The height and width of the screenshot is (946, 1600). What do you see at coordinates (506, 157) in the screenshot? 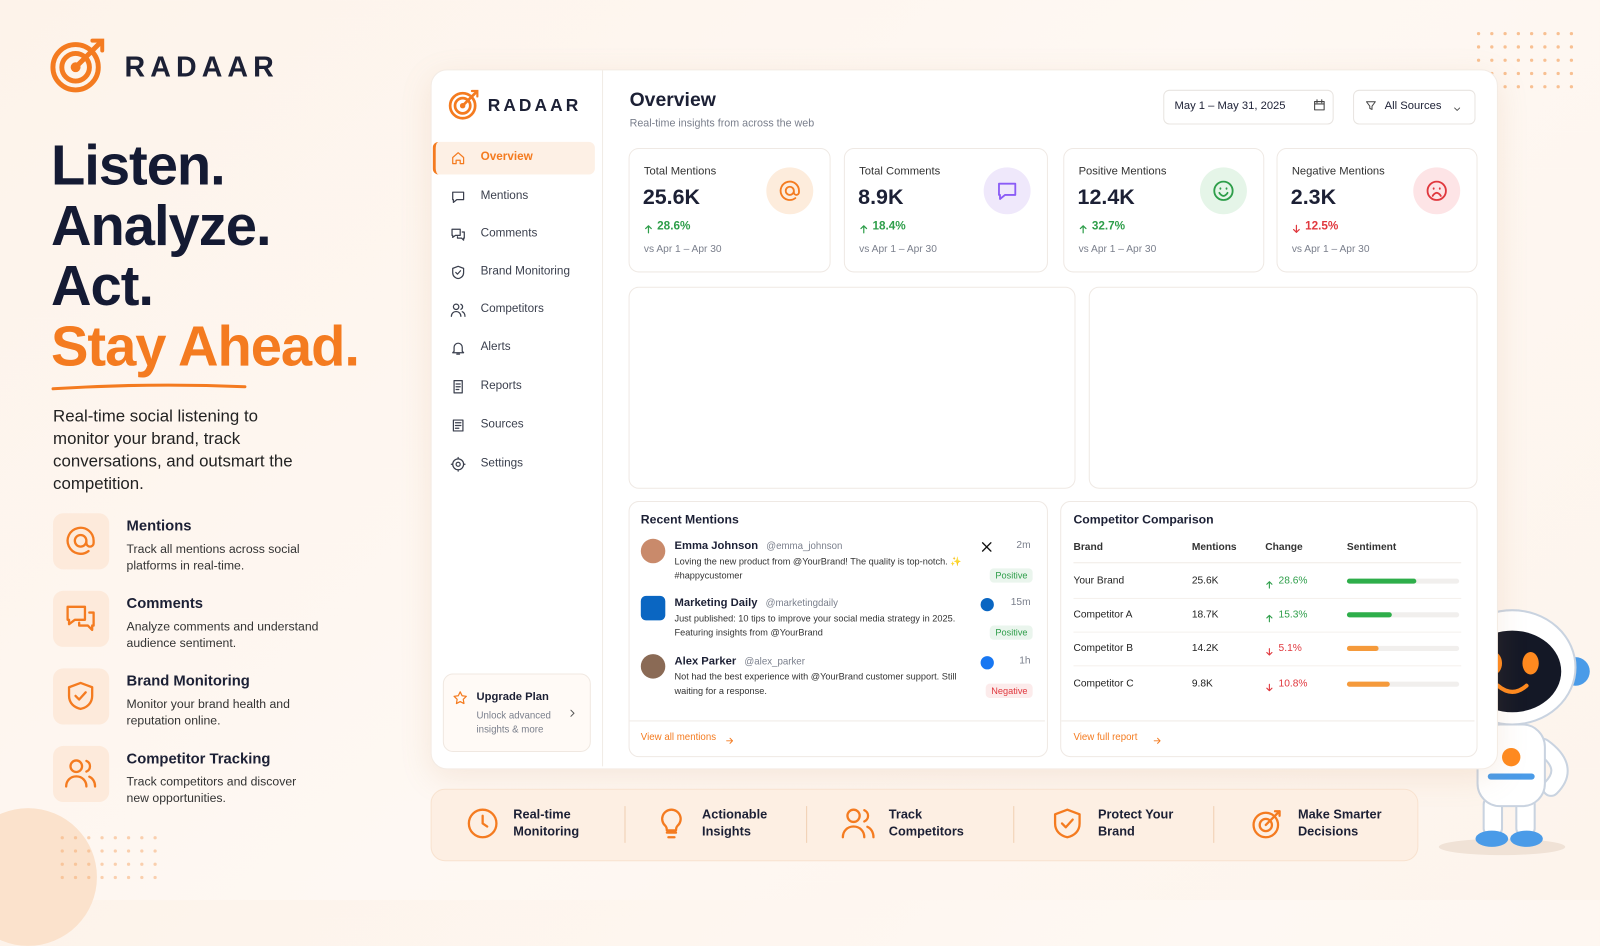
I see `nav-item: Overview` at bounding box center [506, 157].